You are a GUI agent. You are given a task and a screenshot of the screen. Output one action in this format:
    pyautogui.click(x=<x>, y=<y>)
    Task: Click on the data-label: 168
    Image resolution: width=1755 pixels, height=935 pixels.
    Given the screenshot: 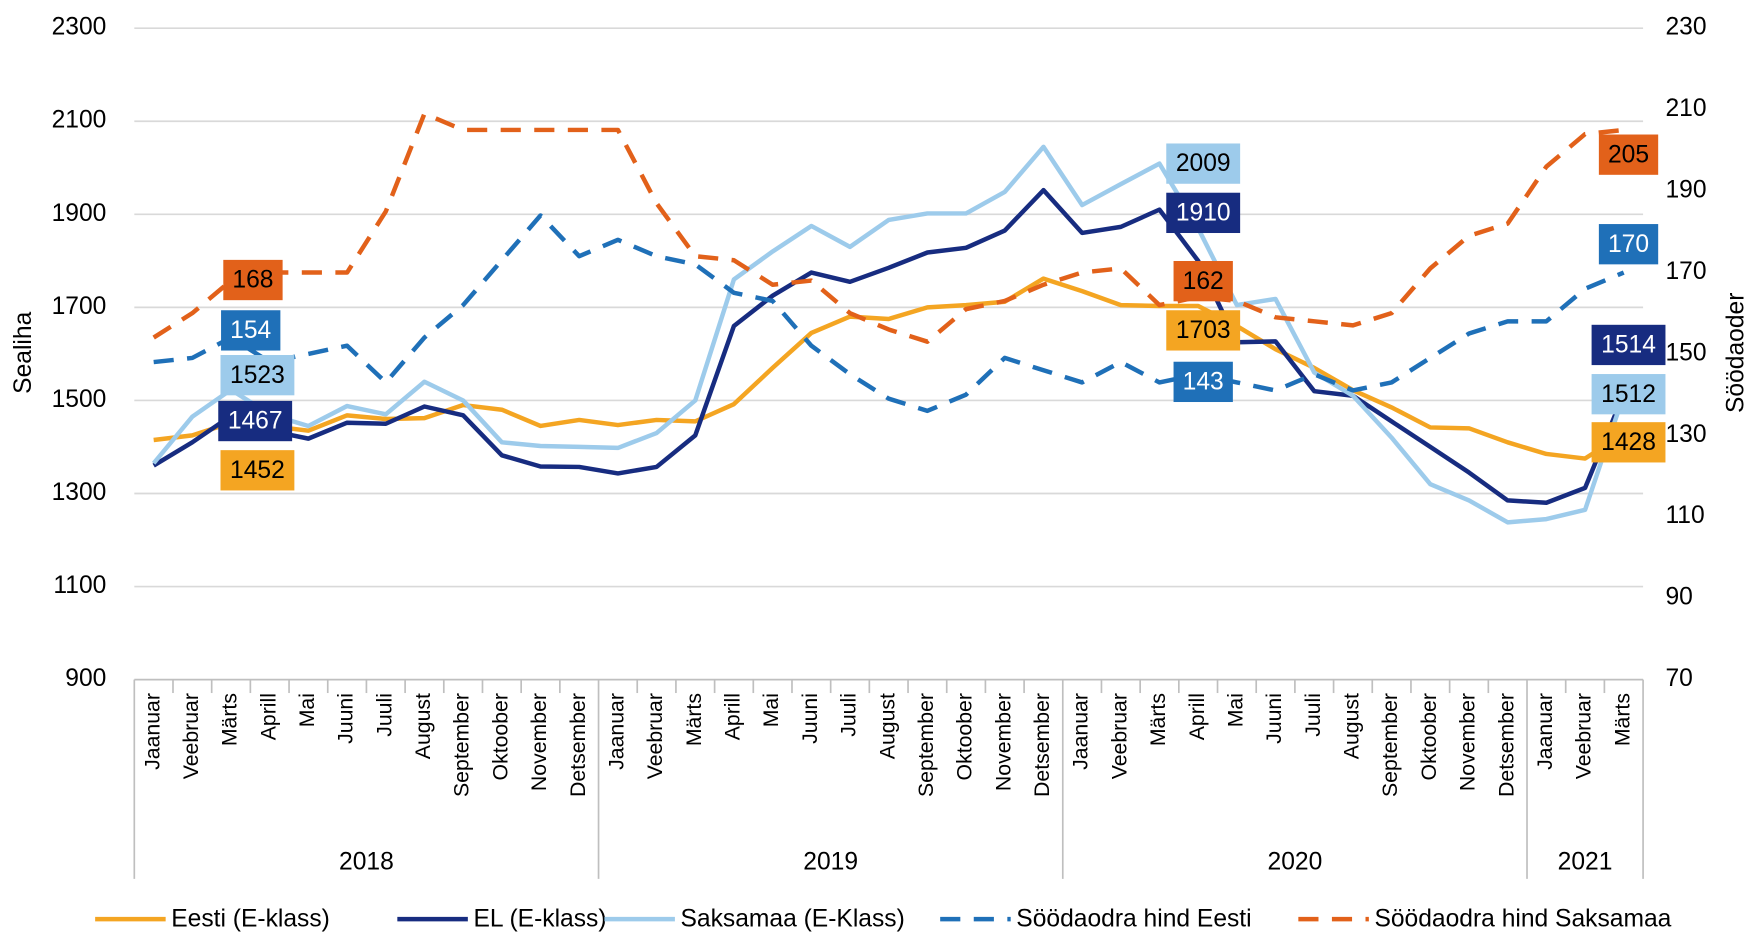 What is the action you would take?
    pyautogui.click(x=252, y=280)
    